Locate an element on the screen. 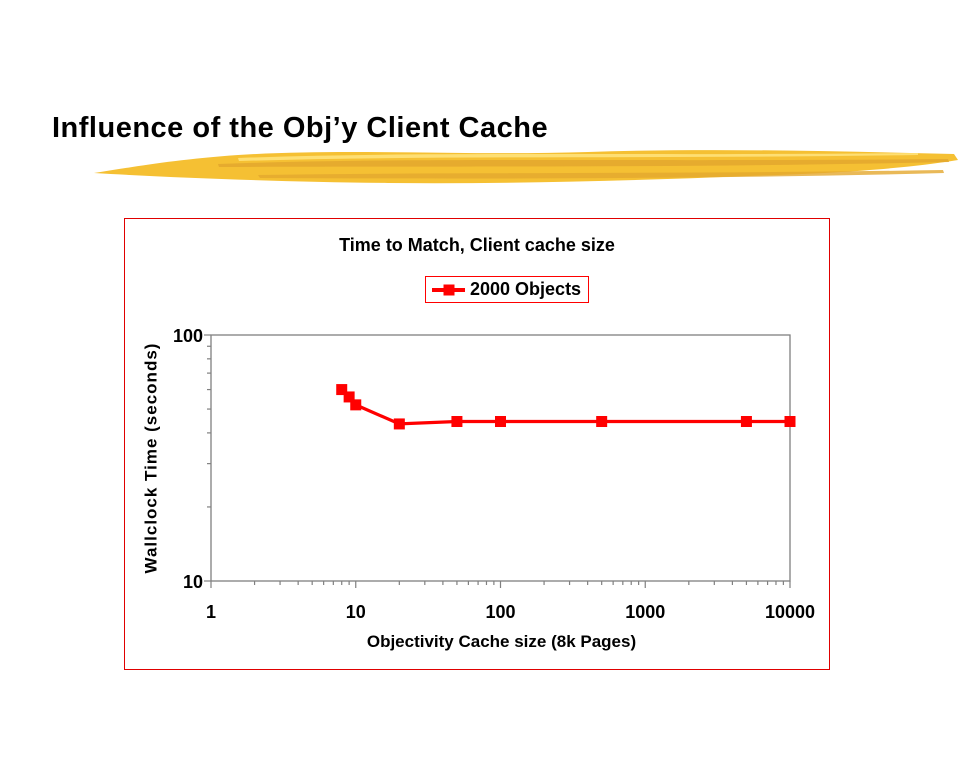 The image size is (960, 768). y-axis-title: Wallclock Time (seconds) is located at coordinates (150, 458).